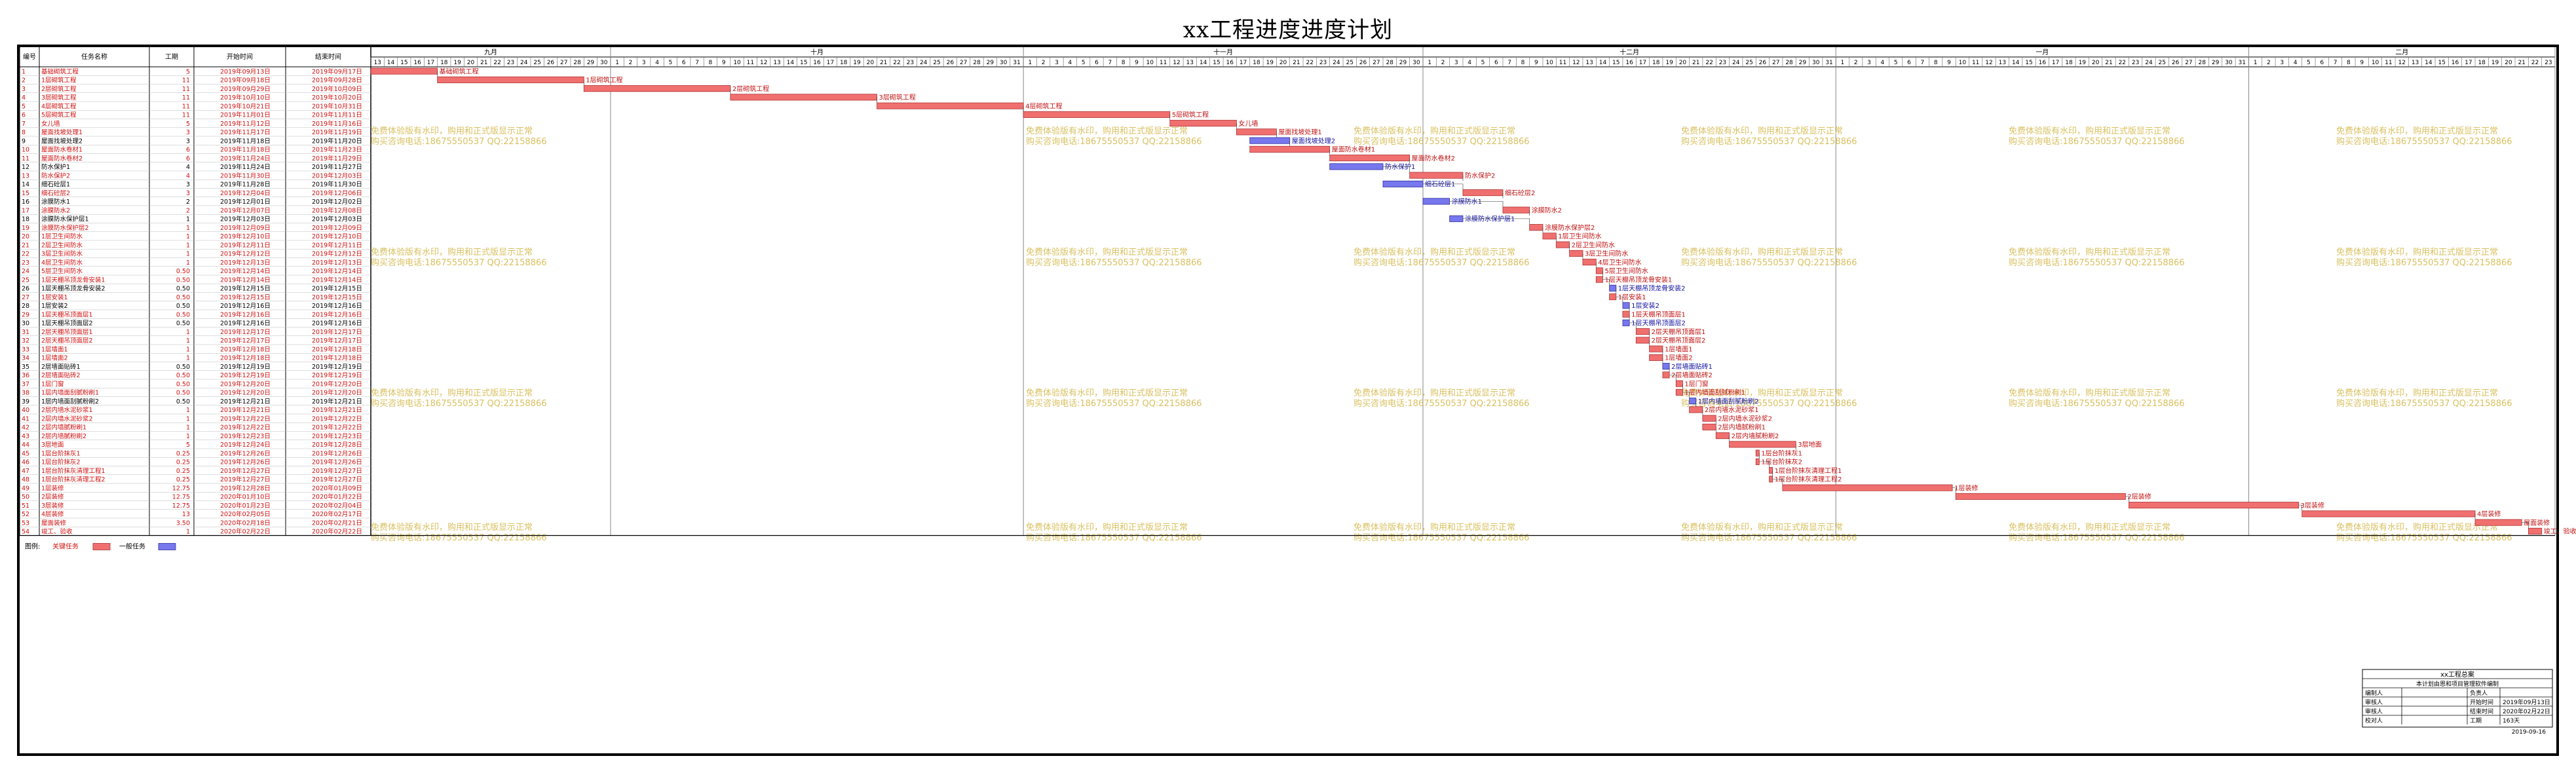 This screenshot has width=2576, height=771. What do you see at coordinates (26, 393) in the screenshot?
I see `task-id: 38` at bounding box center [26, 393].